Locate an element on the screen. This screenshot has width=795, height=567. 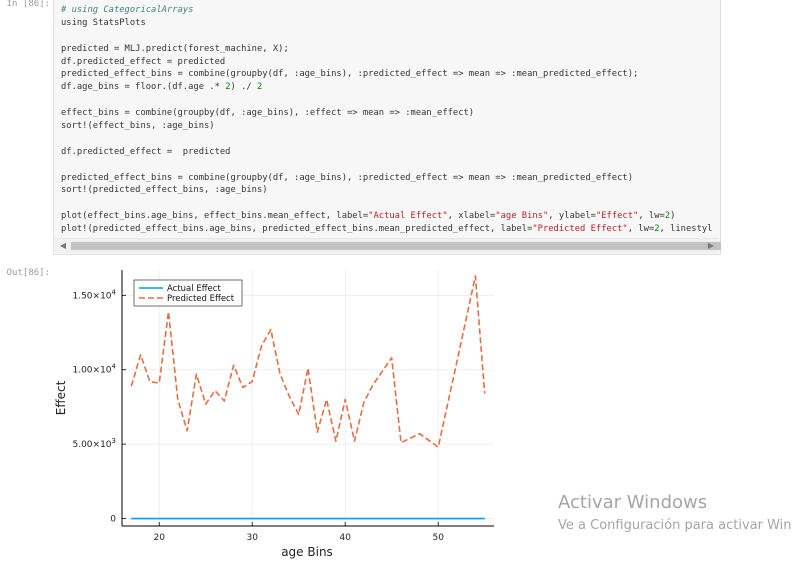
input-prompt: In [86]: is located at coordinates (28, 4).